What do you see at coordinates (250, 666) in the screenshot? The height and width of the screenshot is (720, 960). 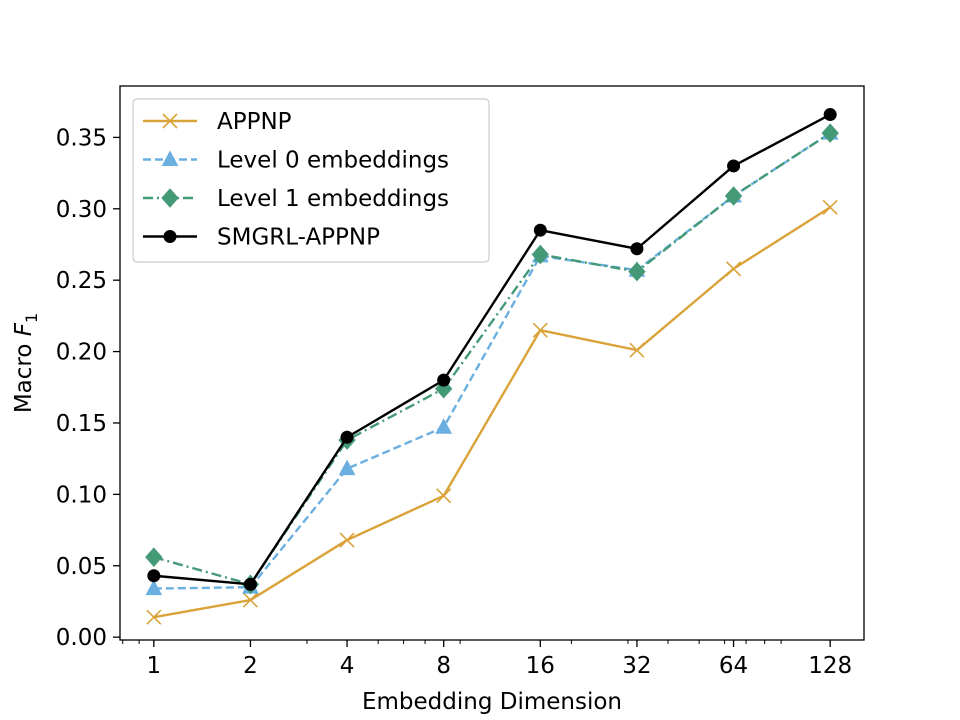 I see `x-tick-label: 2` at bounding box center [250, 666].